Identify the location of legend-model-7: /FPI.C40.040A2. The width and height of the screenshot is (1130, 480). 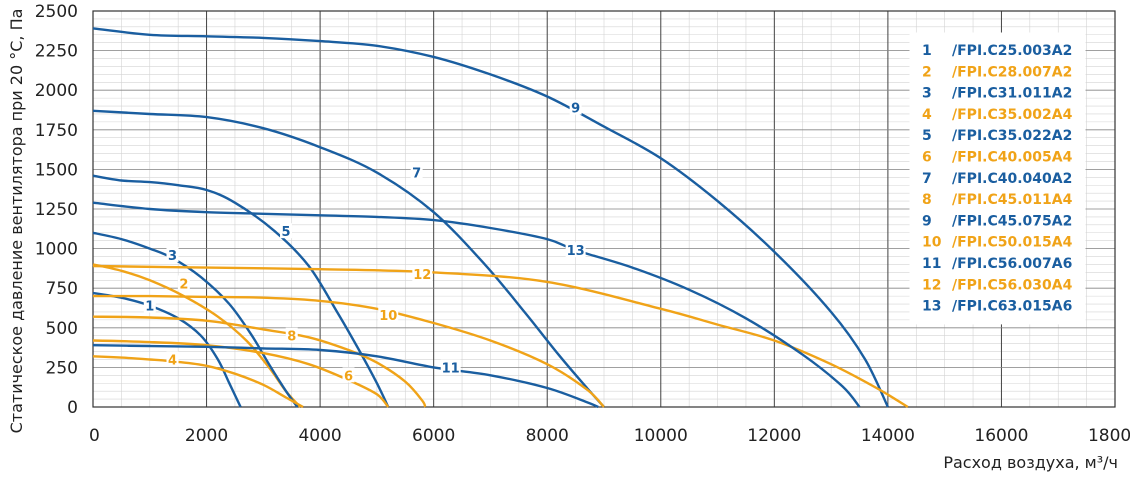
(1012, 179).